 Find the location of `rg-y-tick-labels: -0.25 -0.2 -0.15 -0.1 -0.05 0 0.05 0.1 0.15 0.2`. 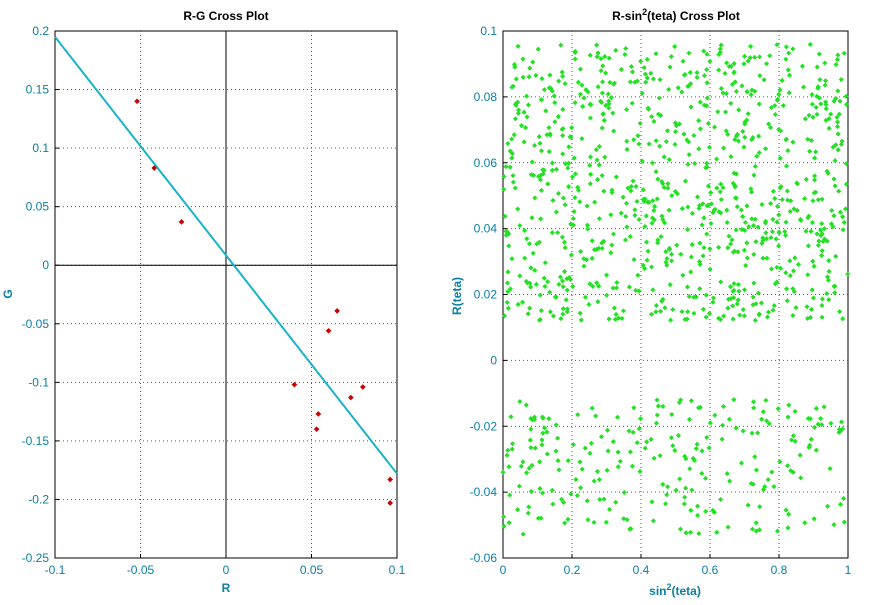

rg-y-tick-labels: -0.25 -0.2 -0.15 -0.1 -0.05 0 0.05 0.1 0.15 0.2 is located at coordinates (36, 294).